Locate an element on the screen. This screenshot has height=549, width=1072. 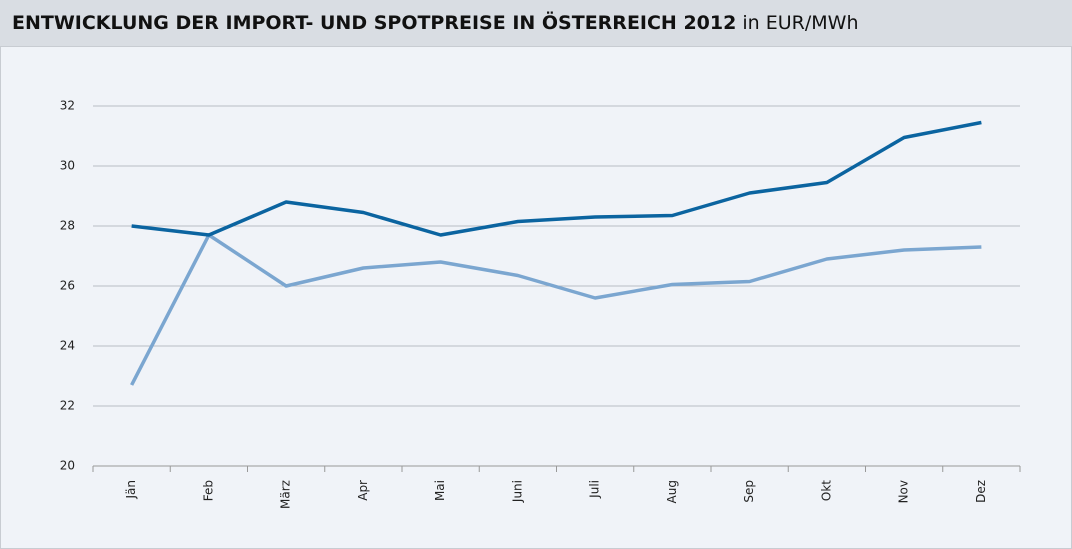
x-tick-label: Juli is located at coordinates (595, 489).